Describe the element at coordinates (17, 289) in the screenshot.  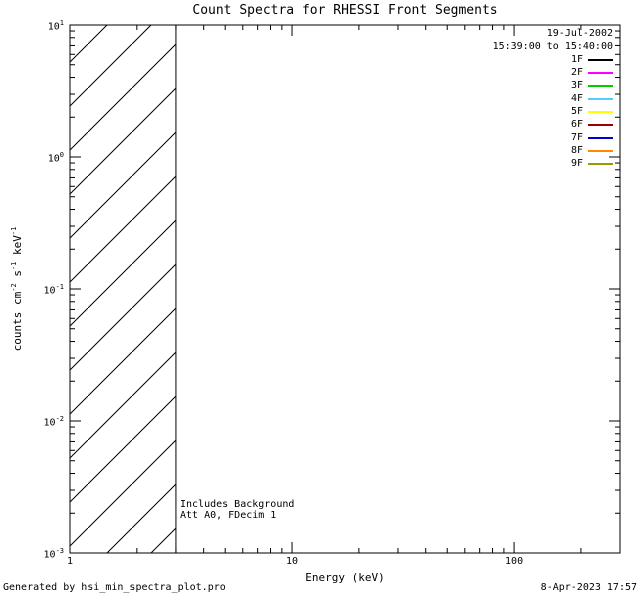
I see `y-axis-label: counts cm-2 s-1 keV-1` at that location.